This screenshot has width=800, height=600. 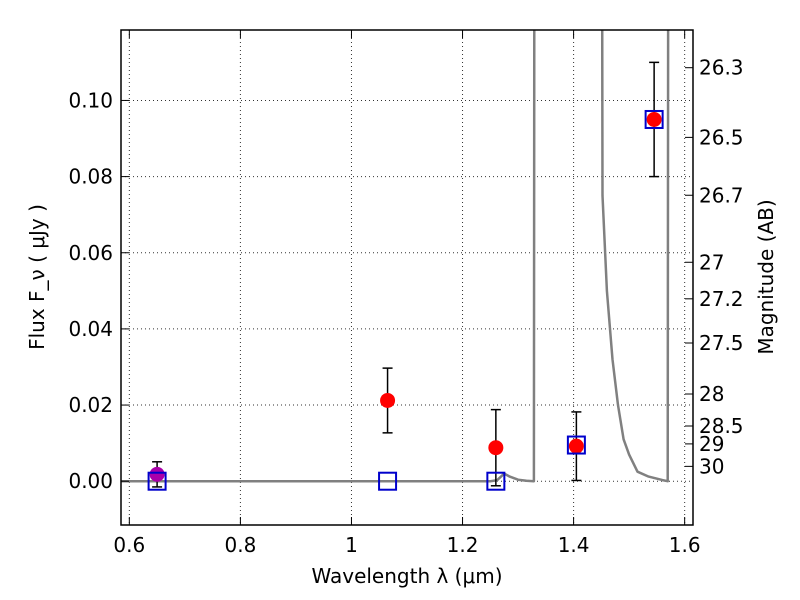 I want to click on magnitude-tick-label: 27, so click(x=711, y=262).